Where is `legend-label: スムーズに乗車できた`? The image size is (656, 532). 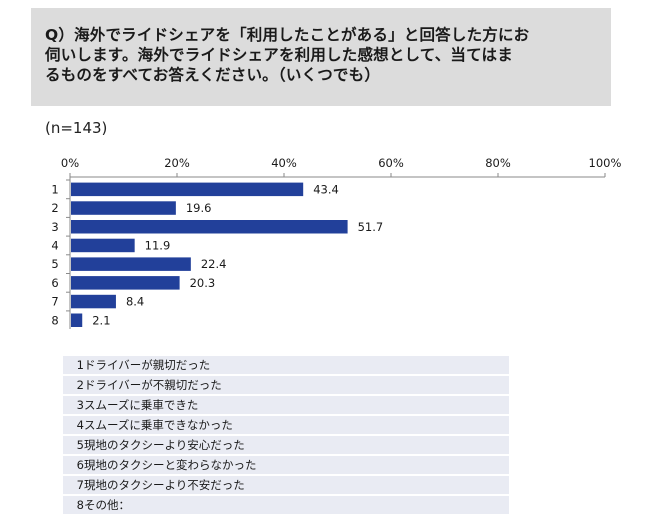 legend-label: スムーズに乗車できた is located at coordinates (141, 405).